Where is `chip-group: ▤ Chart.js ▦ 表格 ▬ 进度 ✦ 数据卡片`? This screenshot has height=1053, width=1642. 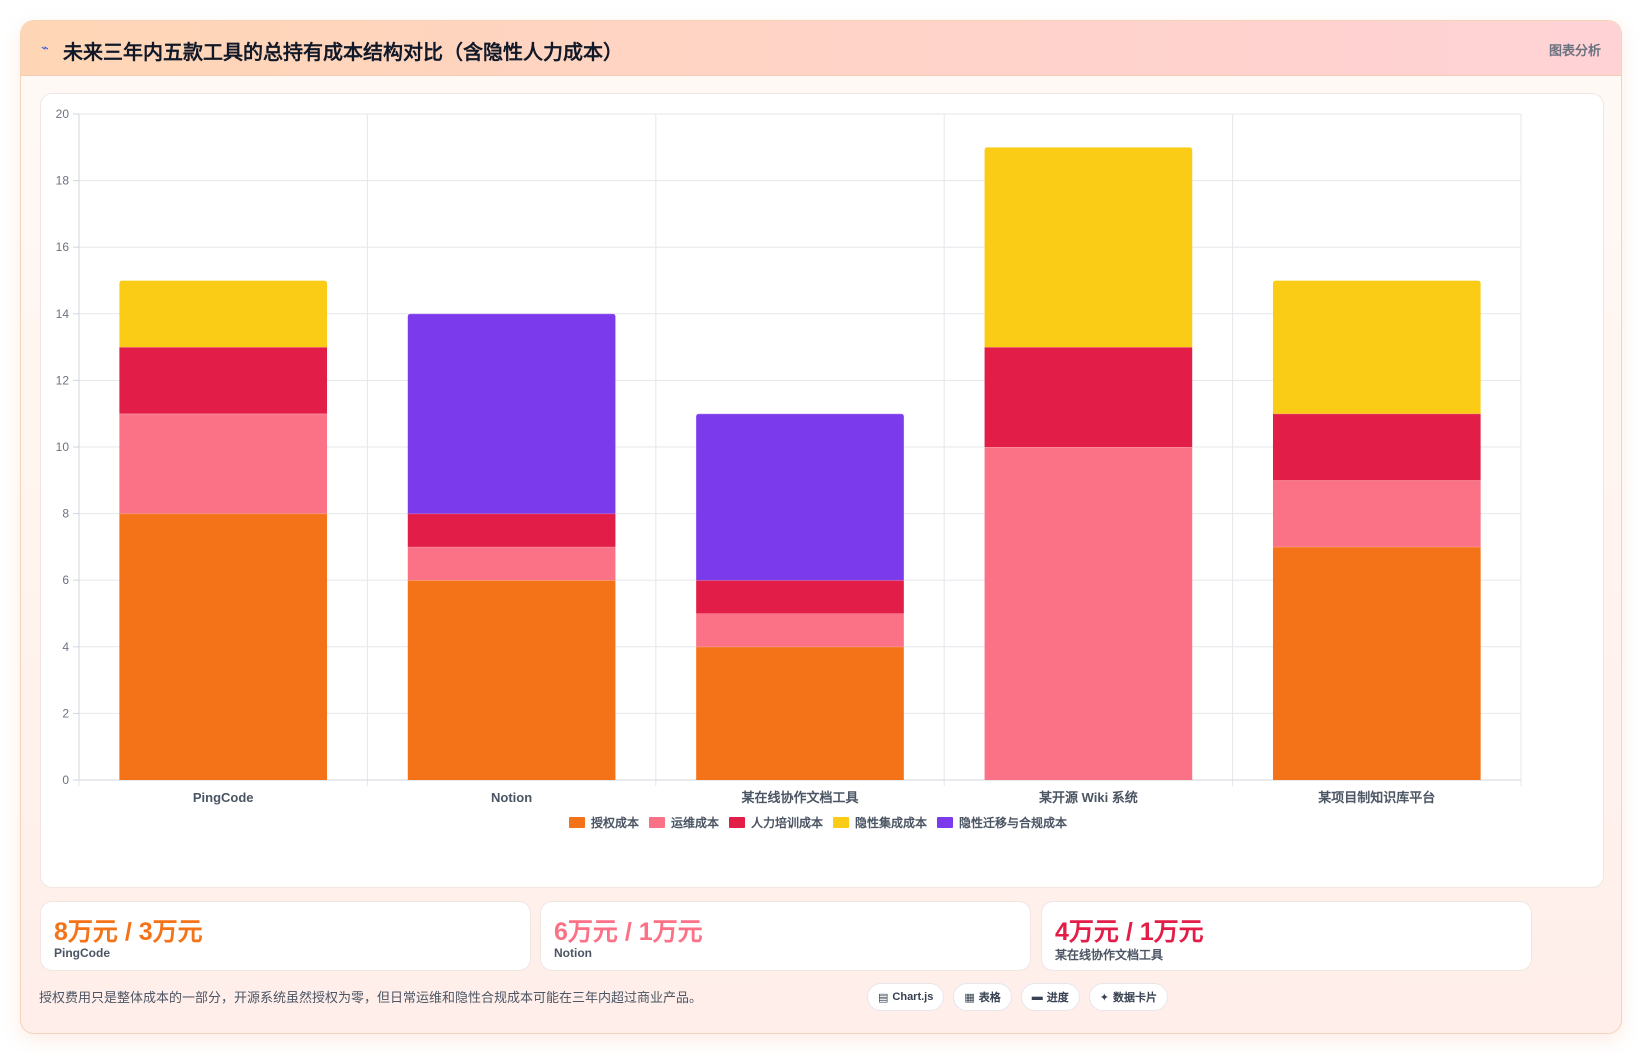 chip-group: ▤ Chart.js ▦ 表格 ▬ 进度 ✦ 数据卡片 is located at coordinates (1017, 997).